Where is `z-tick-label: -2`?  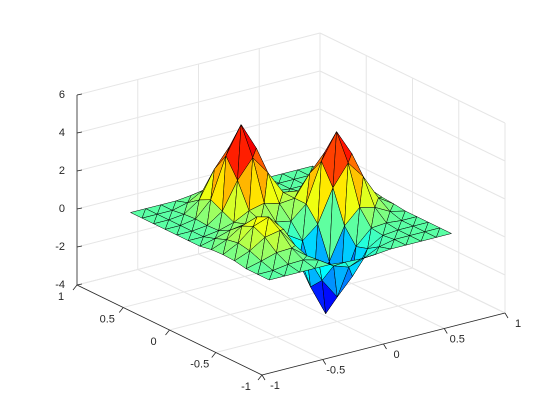 z-tick-label: -2 is located at coordinates (60, 247).